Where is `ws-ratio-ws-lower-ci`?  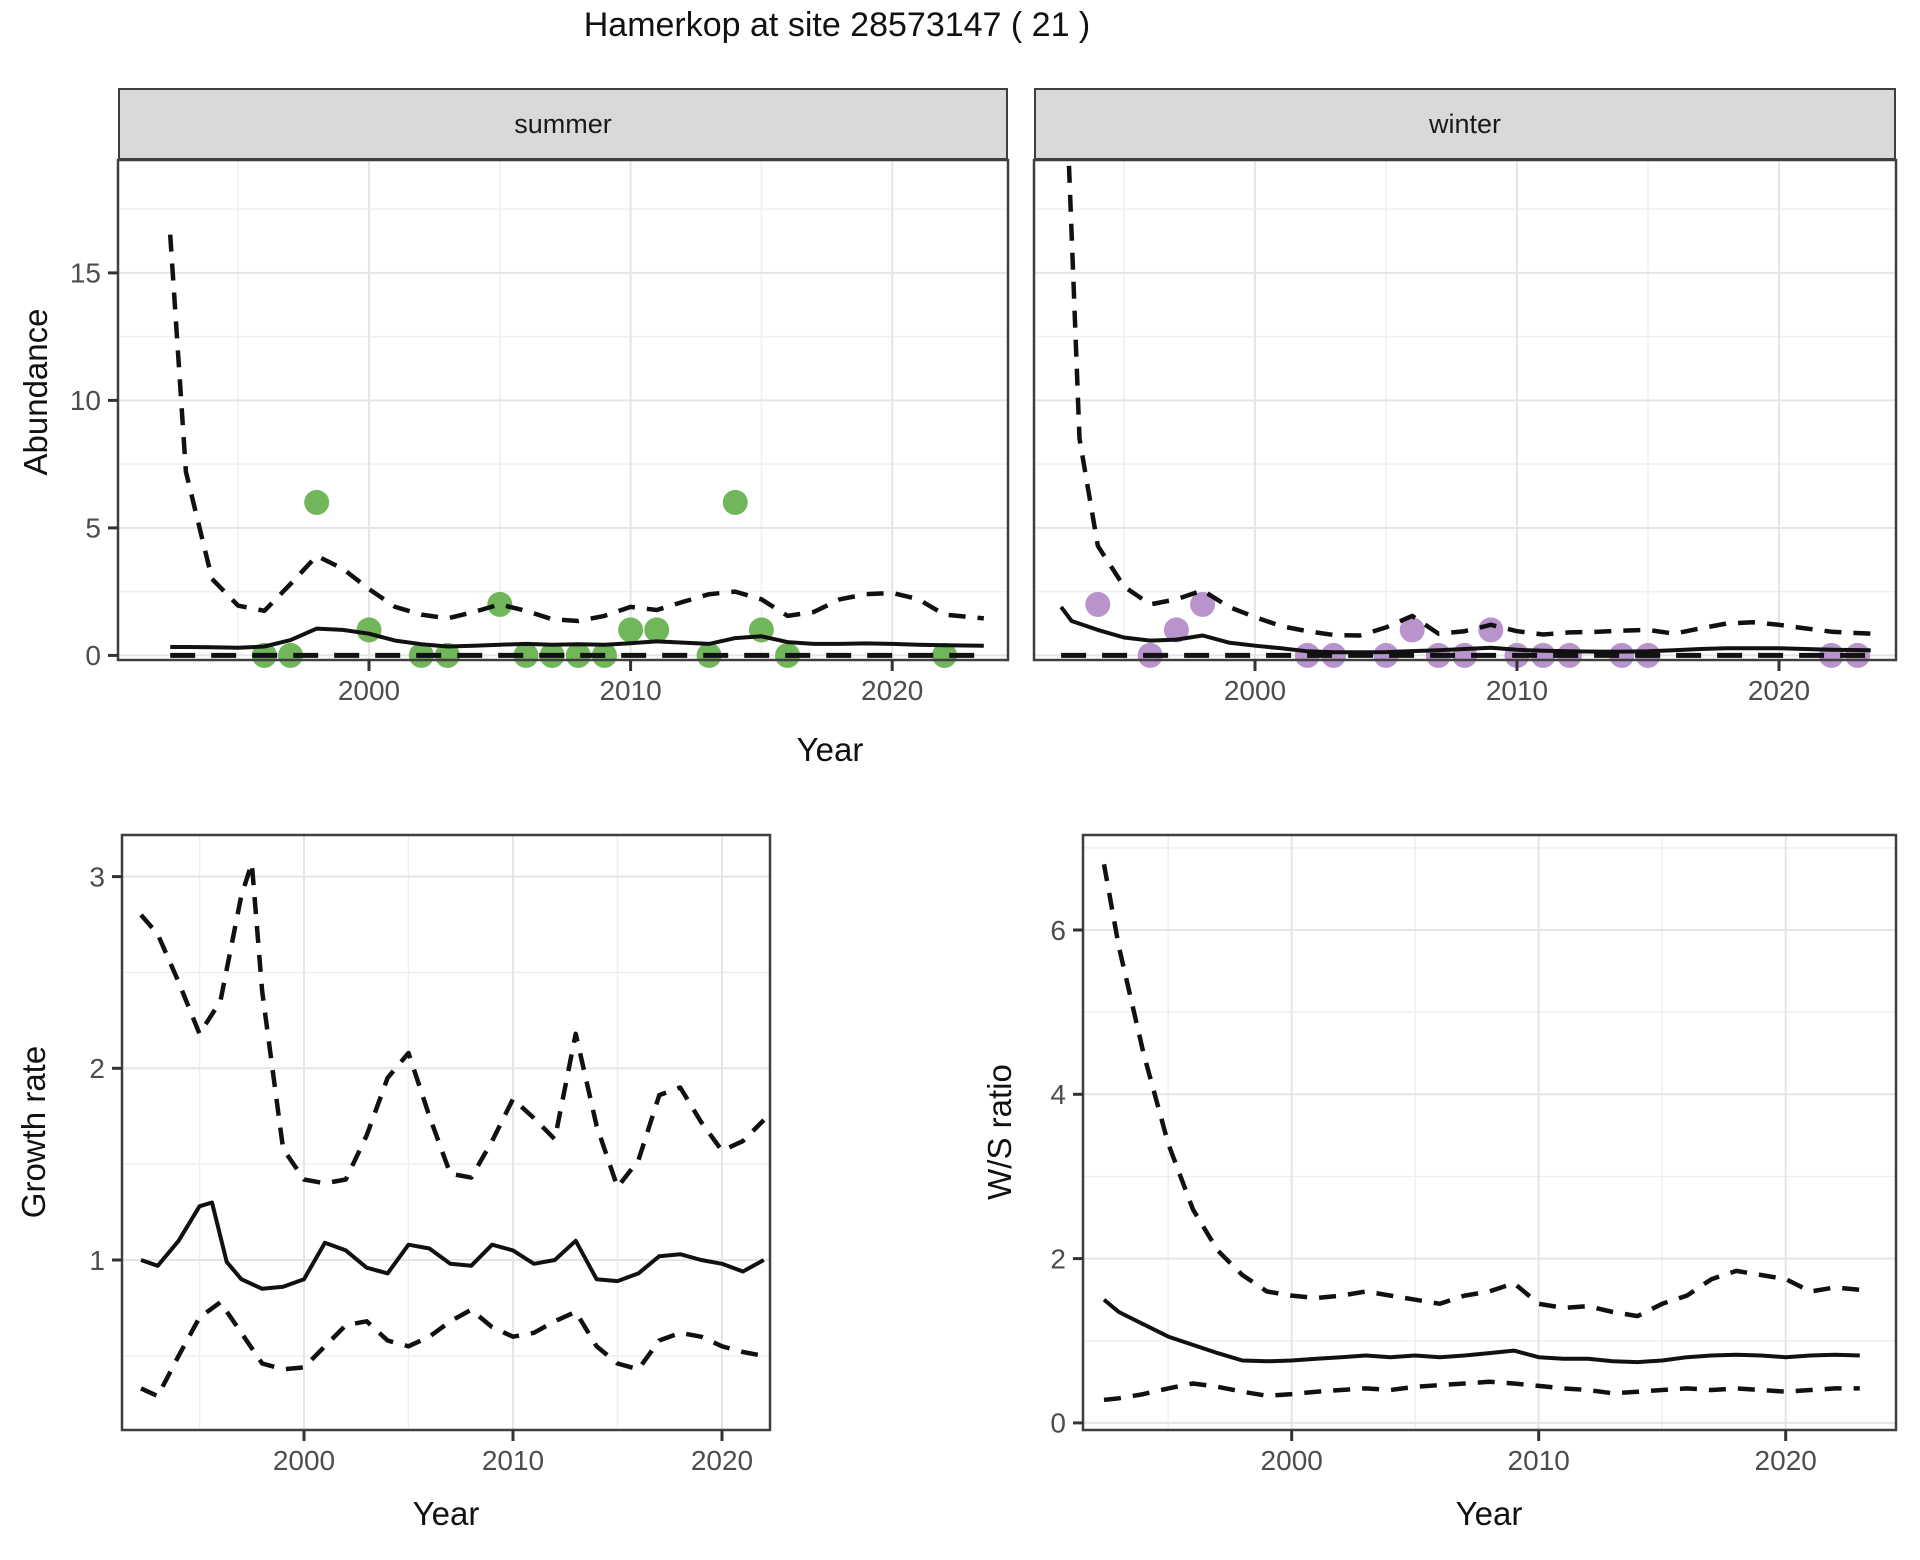 ws-ratio-ws-lower-ci is located at coordinates (1481, 1391).